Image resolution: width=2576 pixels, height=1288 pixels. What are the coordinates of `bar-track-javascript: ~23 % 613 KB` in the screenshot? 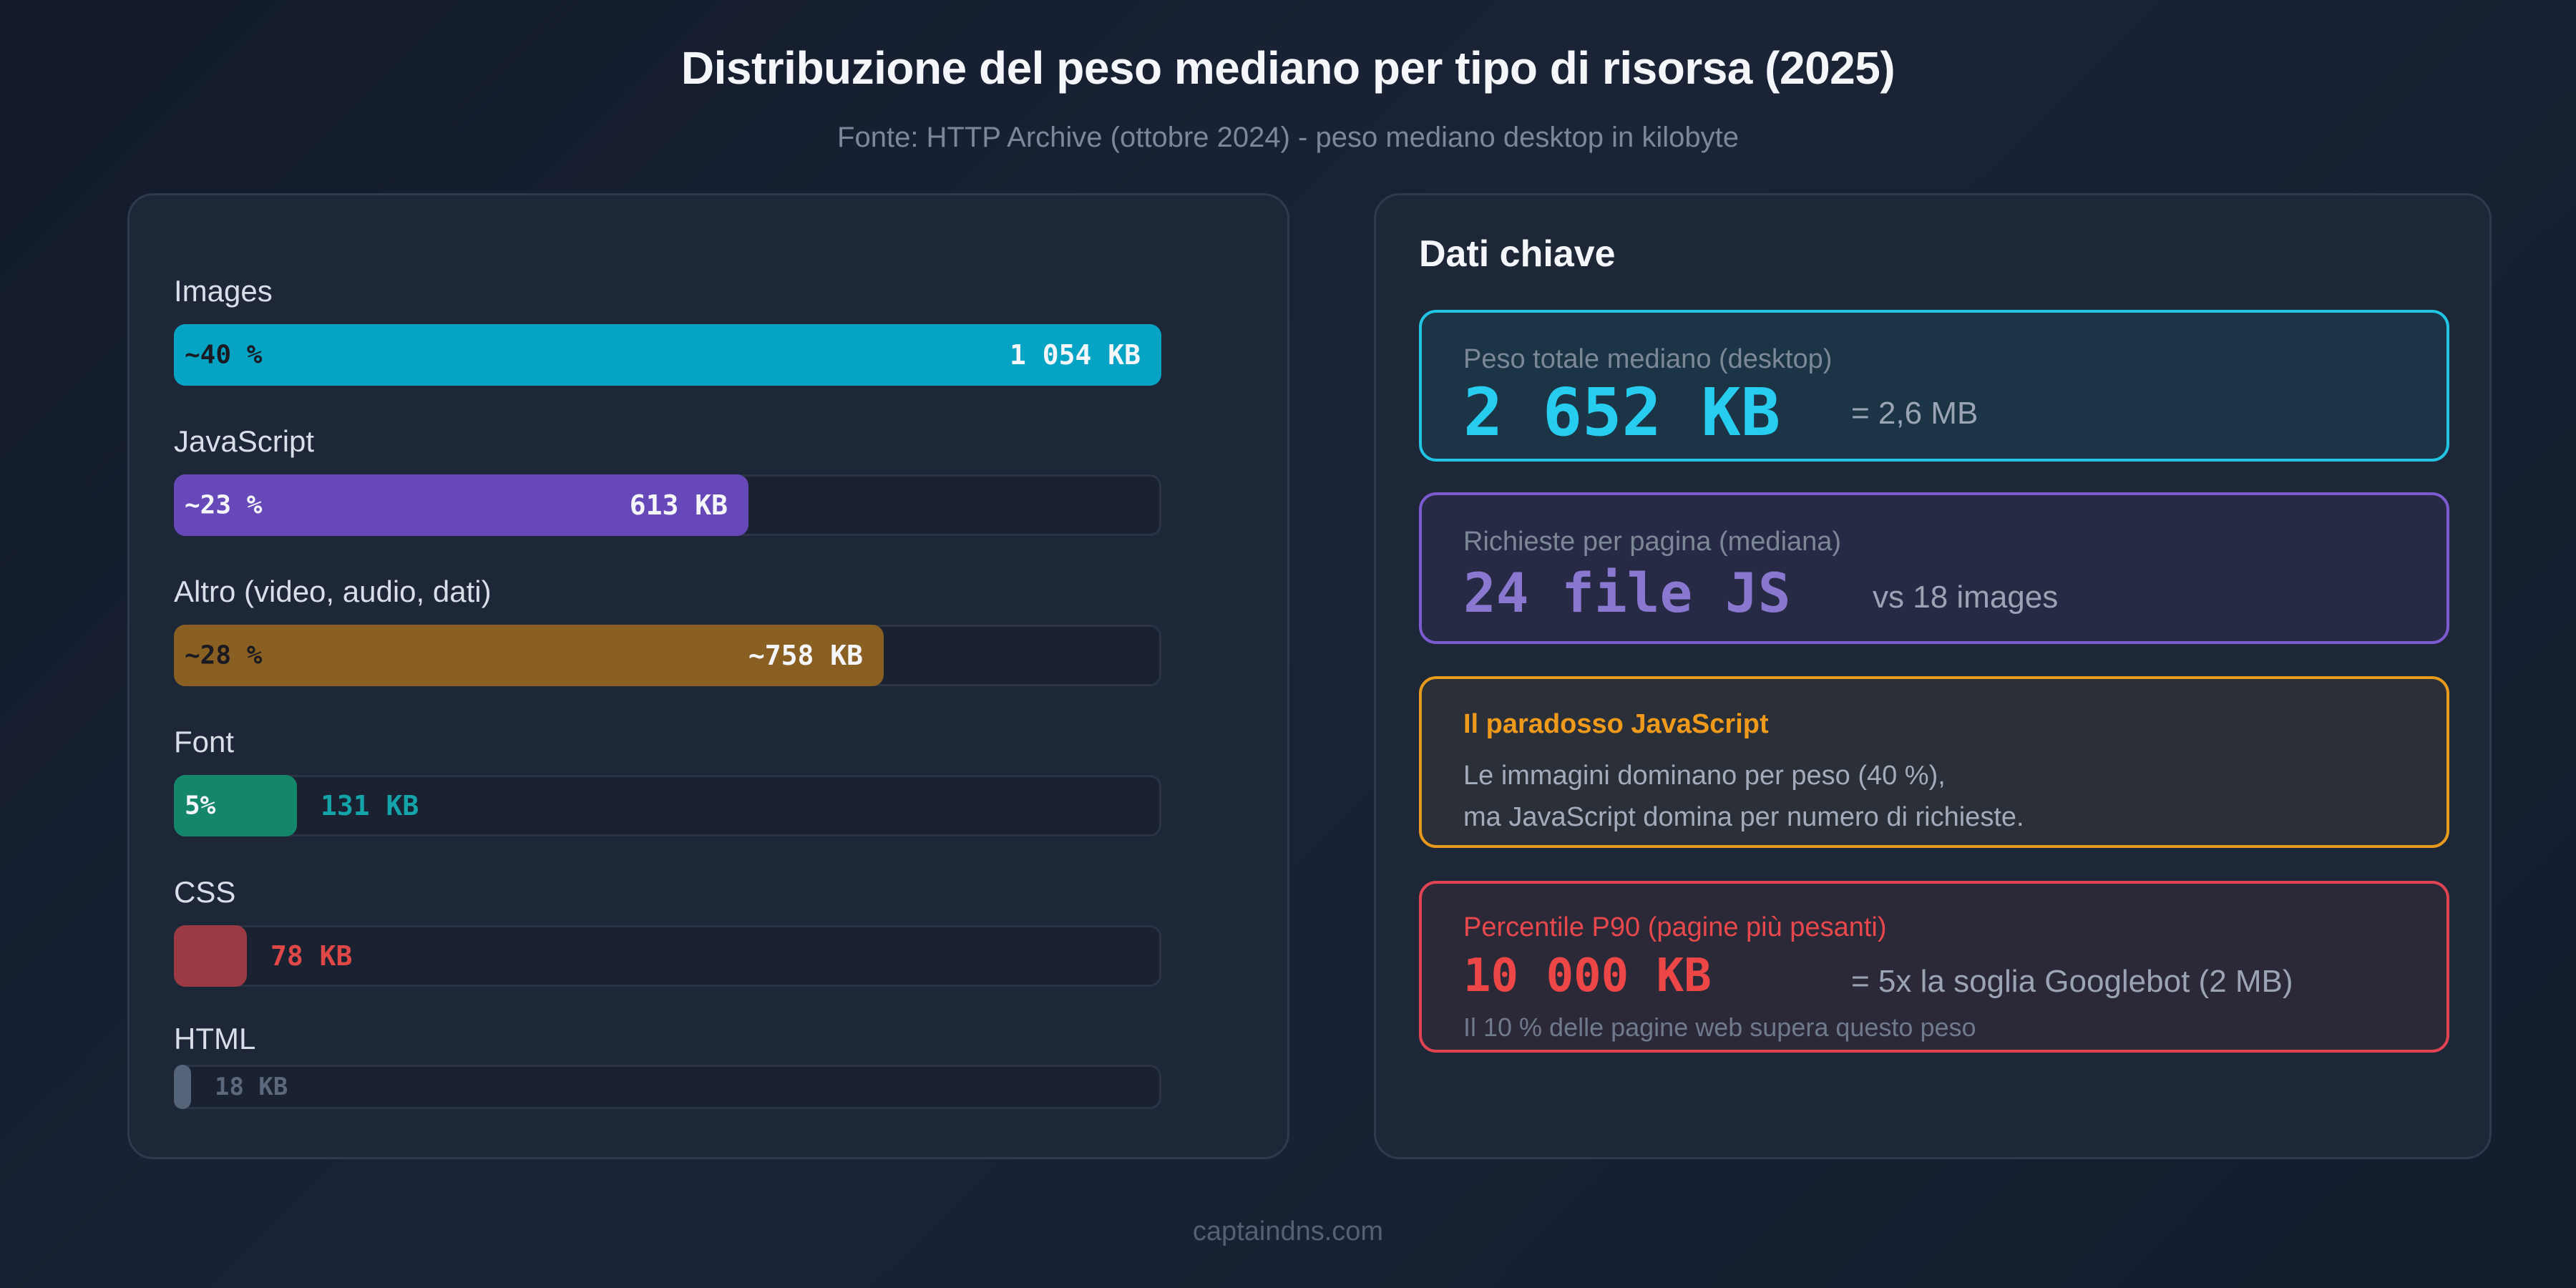 It's located at (667, 505).